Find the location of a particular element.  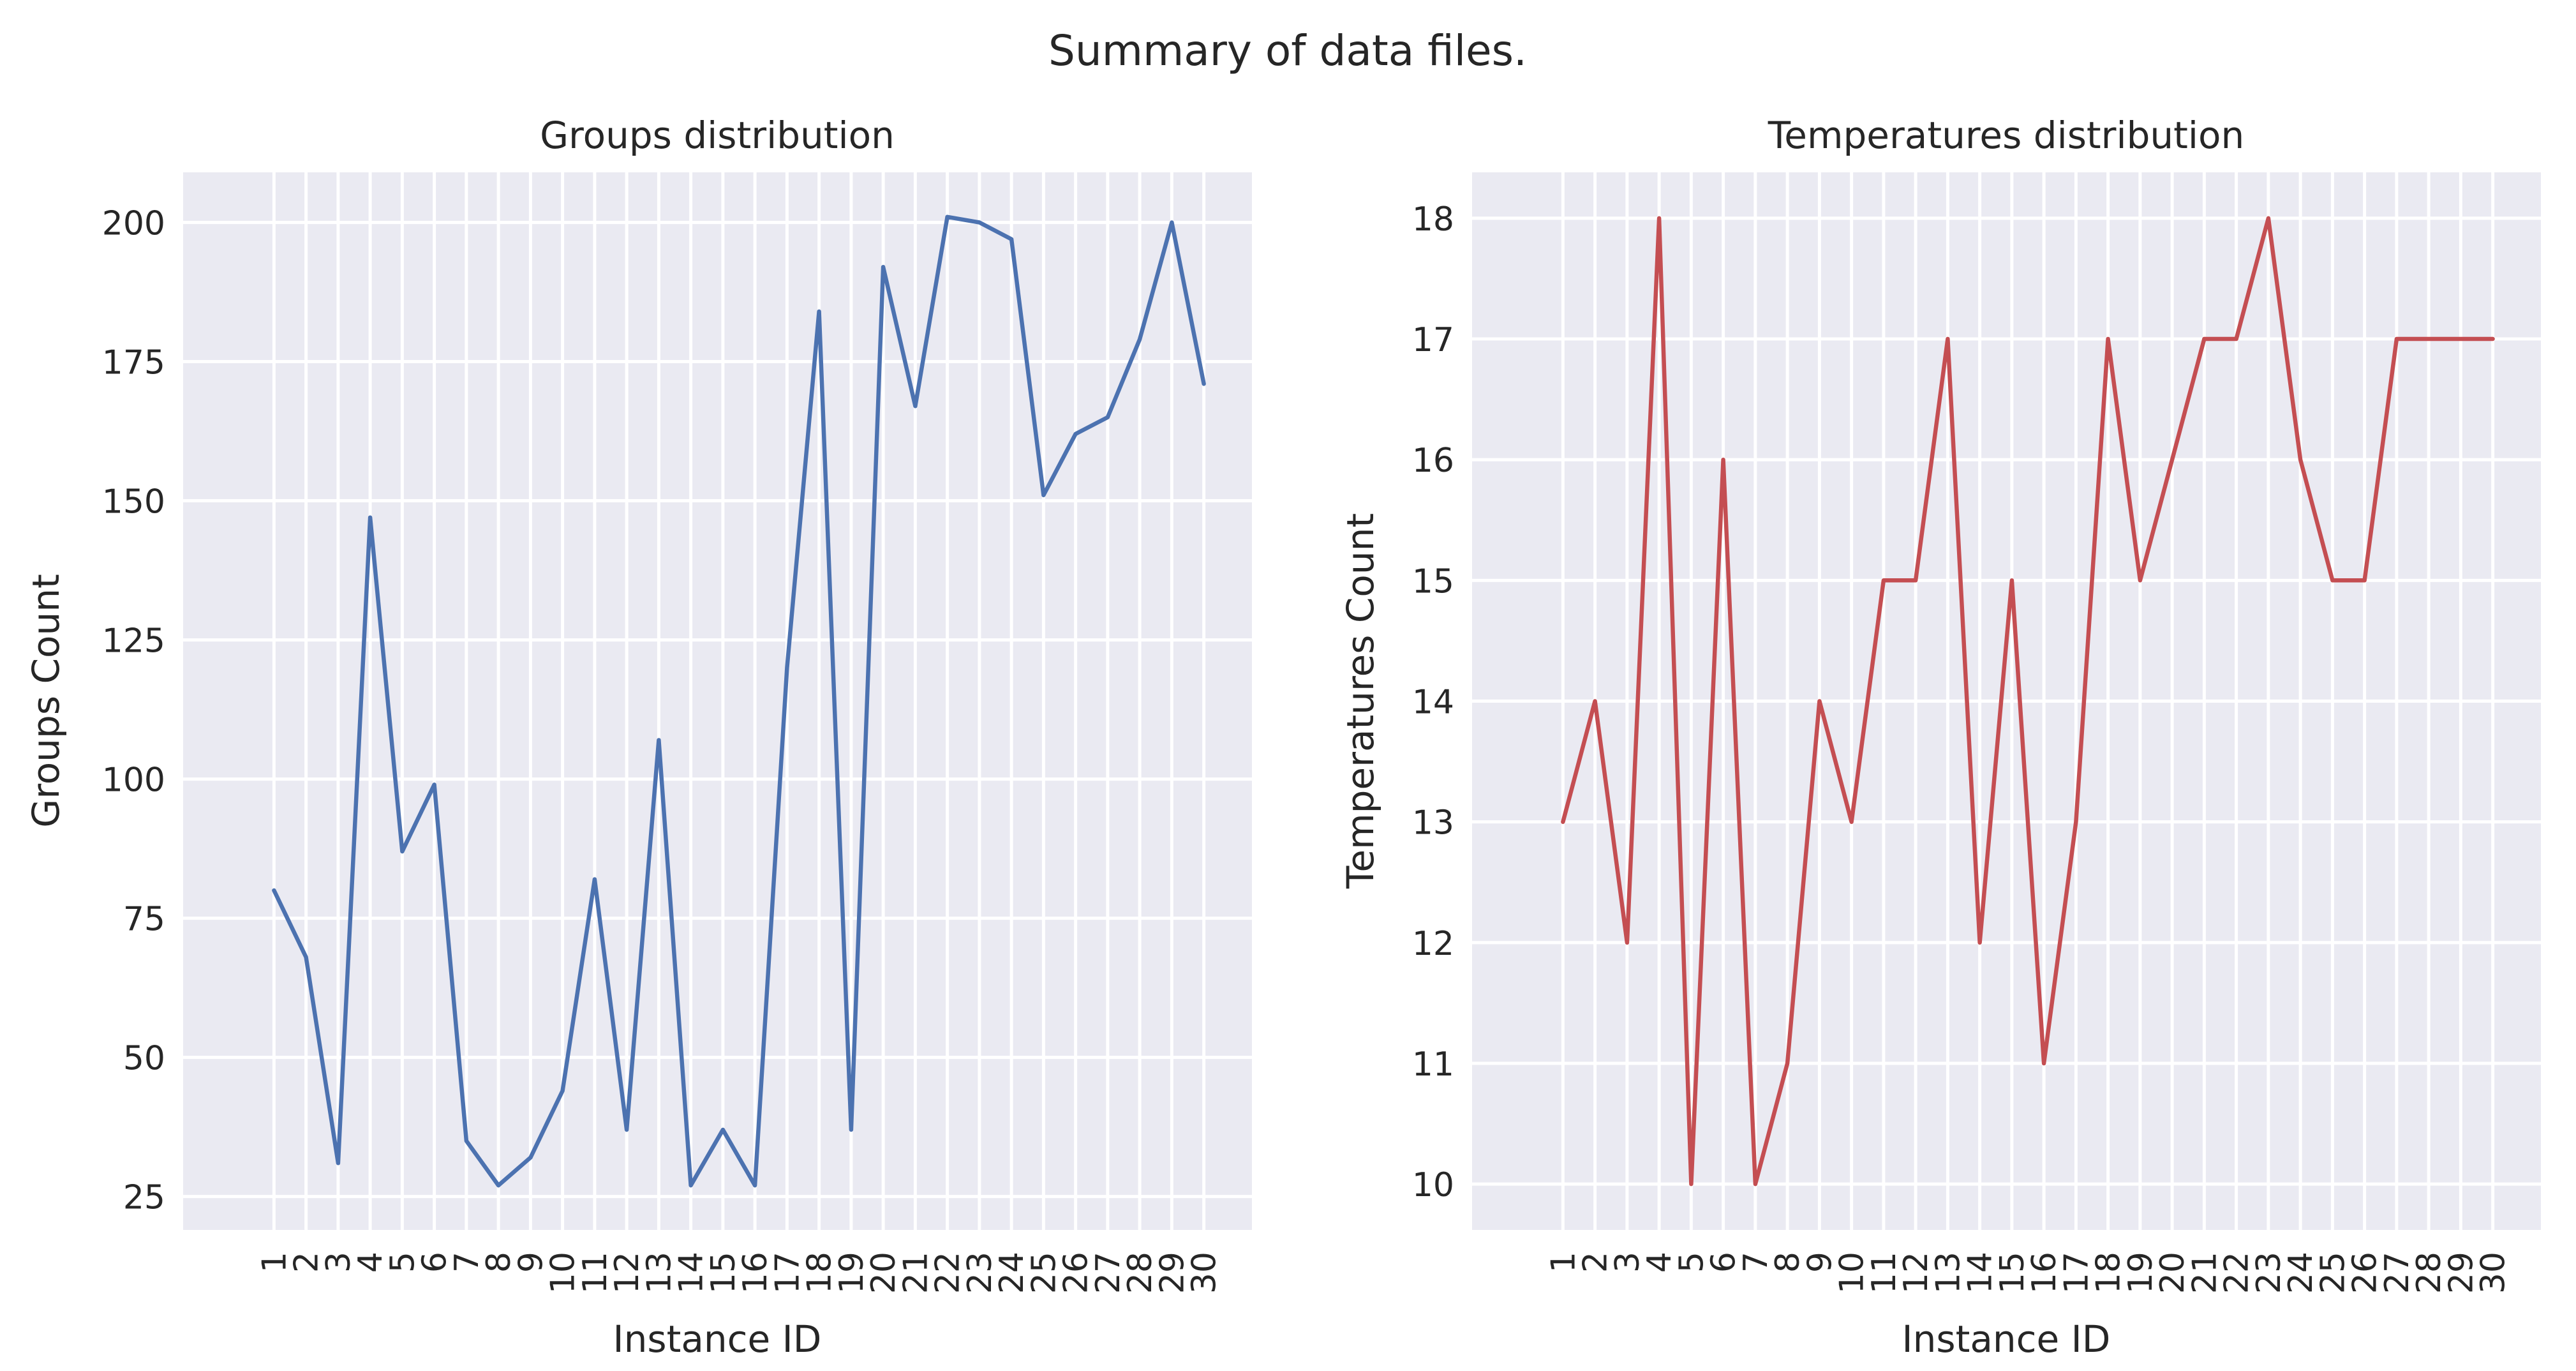

temperatures-y-tick-label: 17 is located at coordinates (1433, 340).